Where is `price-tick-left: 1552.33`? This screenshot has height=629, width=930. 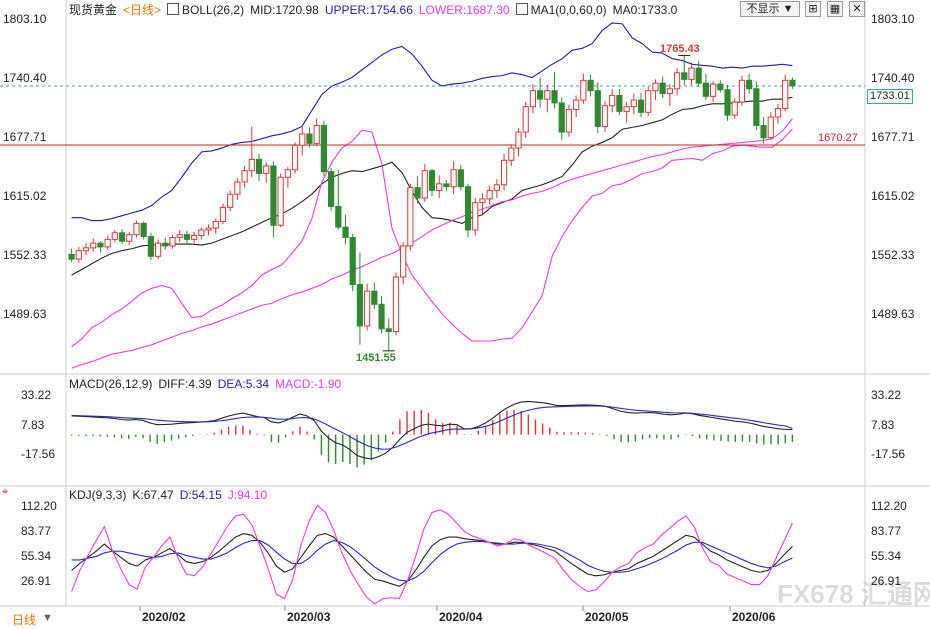 price-tick-left: 1552.33 is located at coordinates (25, 254).